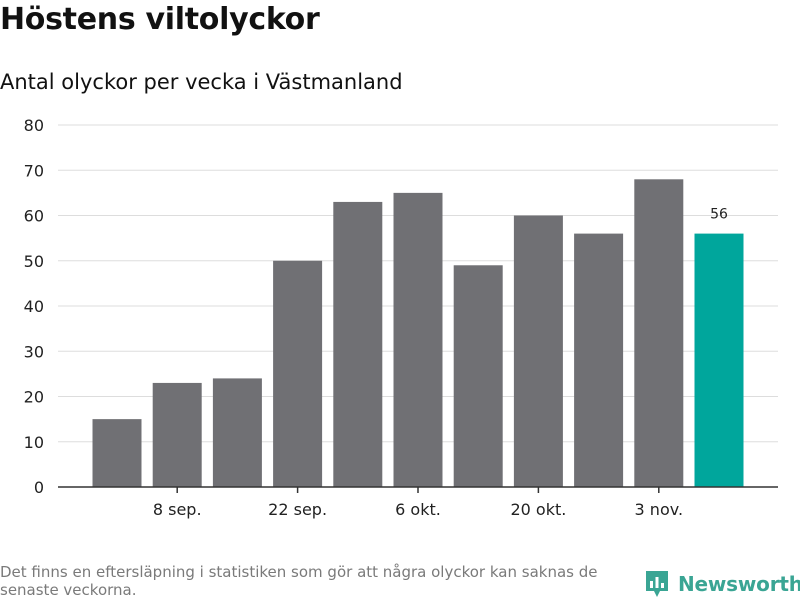 This screenshot has width=800, height=600. What do you see at coordinates (34, 351) in the screenshot?
I see `y-tick-label: 30` at bounding box center [34, 351].